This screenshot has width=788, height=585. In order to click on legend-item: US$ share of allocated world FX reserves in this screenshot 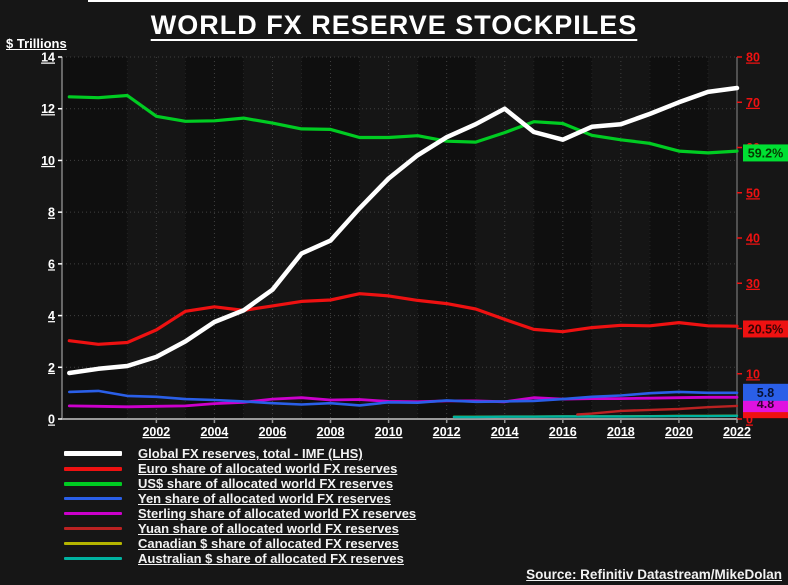, I will do `click(240, 483)`.